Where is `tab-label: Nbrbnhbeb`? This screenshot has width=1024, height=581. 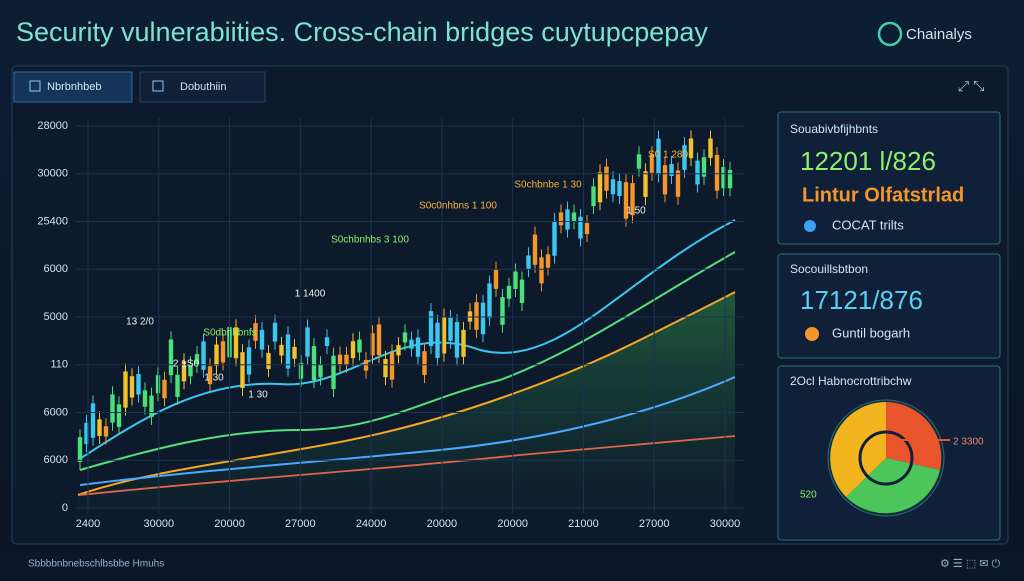 tab-label: Nbrbnhbeb is located at coordinates (74, 87).